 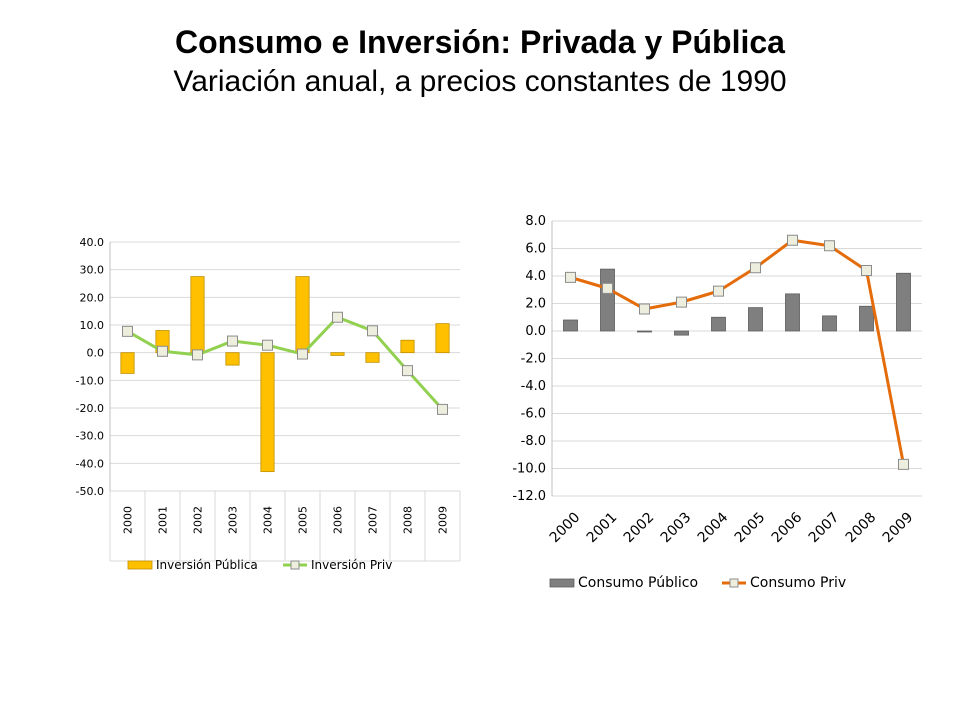 What do you see at coordinates (529, 496) in the screenshot?
I see `y-tick-label: -12.0` at bounding box center [529, 496].